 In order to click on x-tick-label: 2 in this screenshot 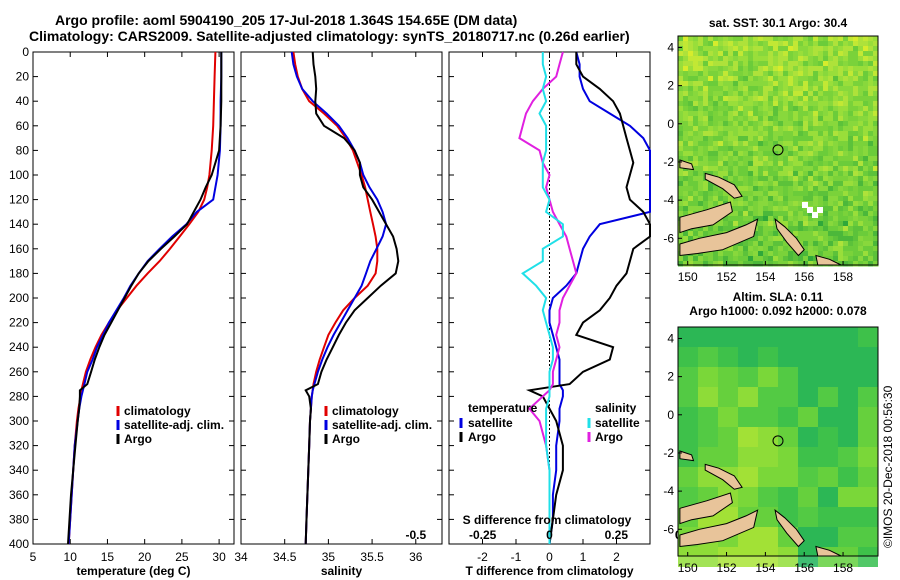, I will do `click(616, 557)`.